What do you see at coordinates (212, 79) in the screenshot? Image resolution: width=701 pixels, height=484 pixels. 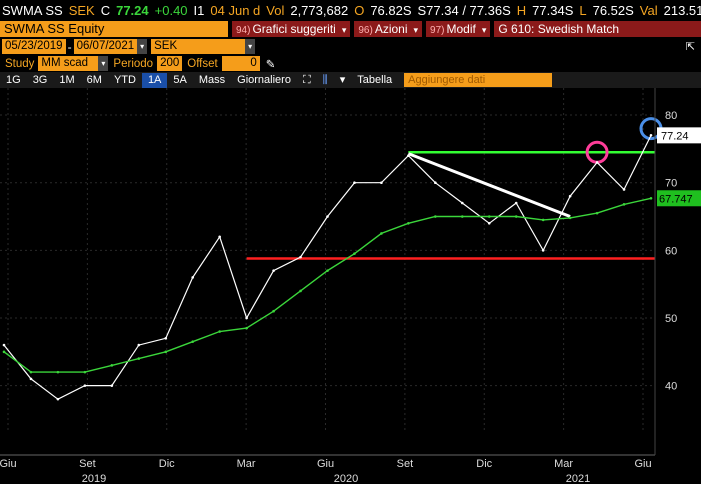 I see `range-max-button: Mass` at bounding box center [212, 79].